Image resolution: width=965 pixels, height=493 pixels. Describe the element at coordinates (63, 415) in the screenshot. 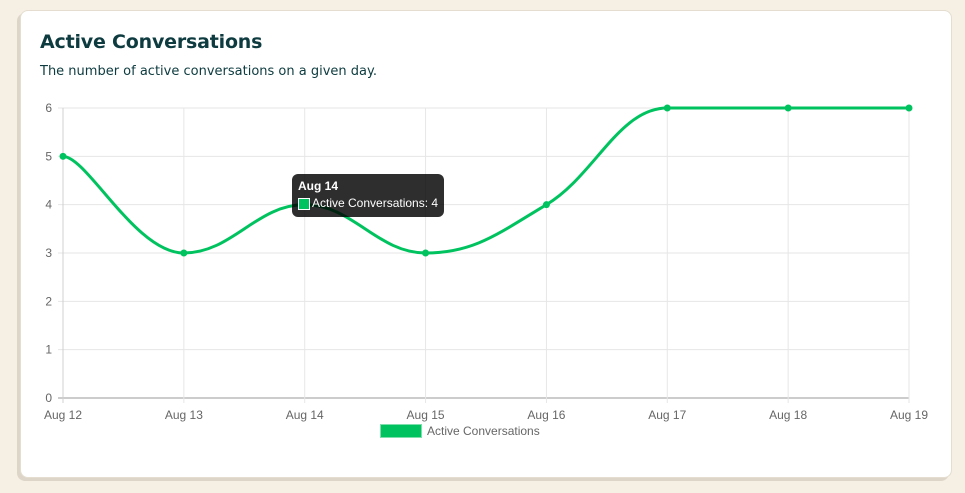

I see `x-tick-label: Aug 12` at that location.